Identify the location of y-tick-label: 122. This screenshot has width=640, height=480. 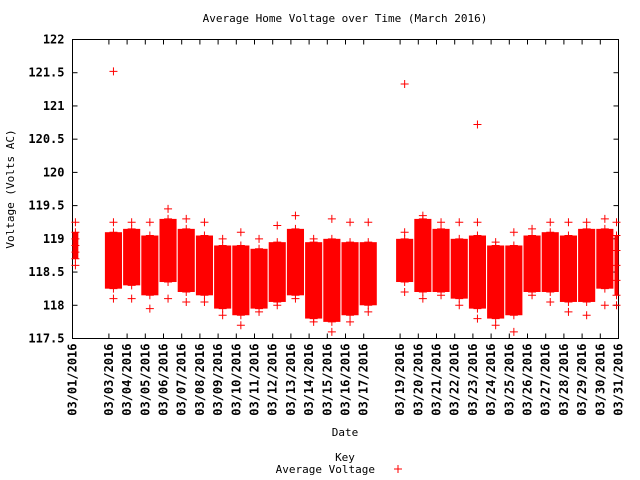
(54, 40).